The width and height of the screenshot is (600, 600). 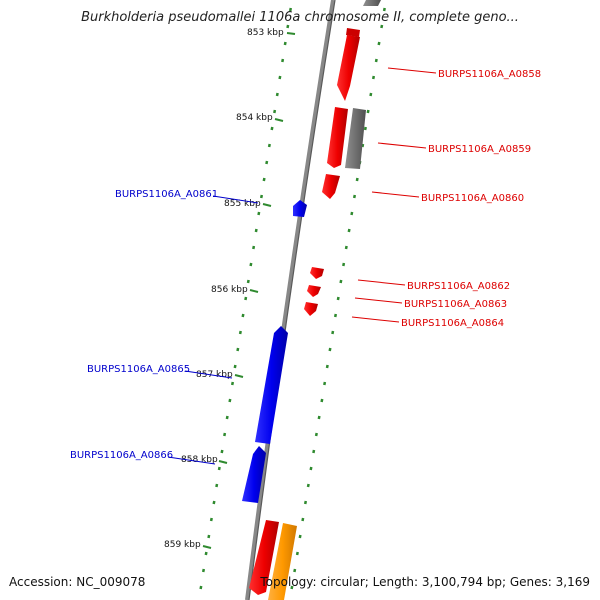 What do you see at coordinates (372, 3) in the screenshot?
I see `gene-arrow-gray` at bounding box center [372, 3].